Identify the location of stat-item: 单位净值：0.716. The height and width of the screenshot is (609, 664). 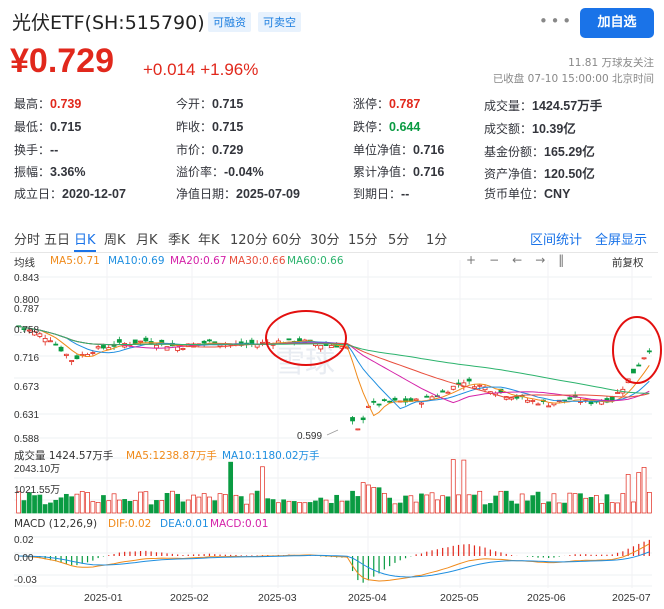
(398, 149).